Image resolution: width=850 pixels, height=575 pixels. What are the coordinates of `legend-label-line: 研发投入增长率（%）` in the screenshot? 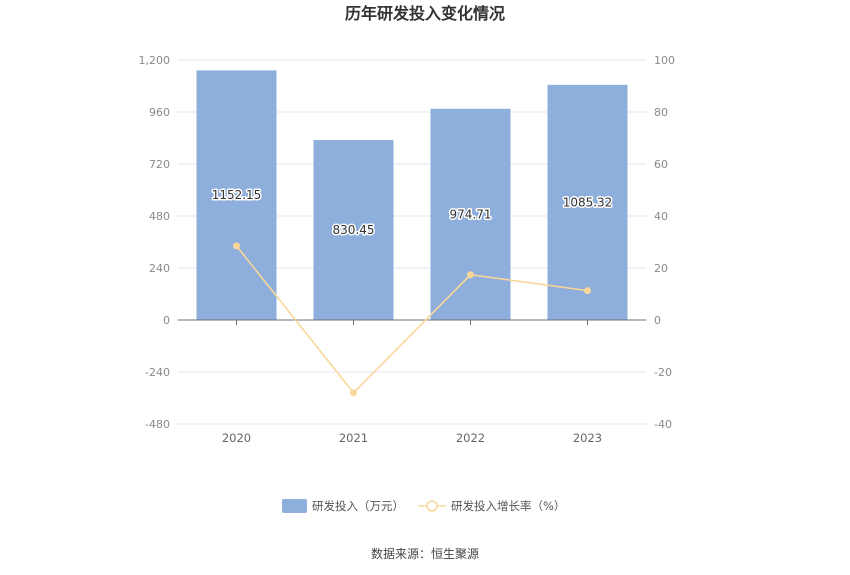 It's located at (508, 506).